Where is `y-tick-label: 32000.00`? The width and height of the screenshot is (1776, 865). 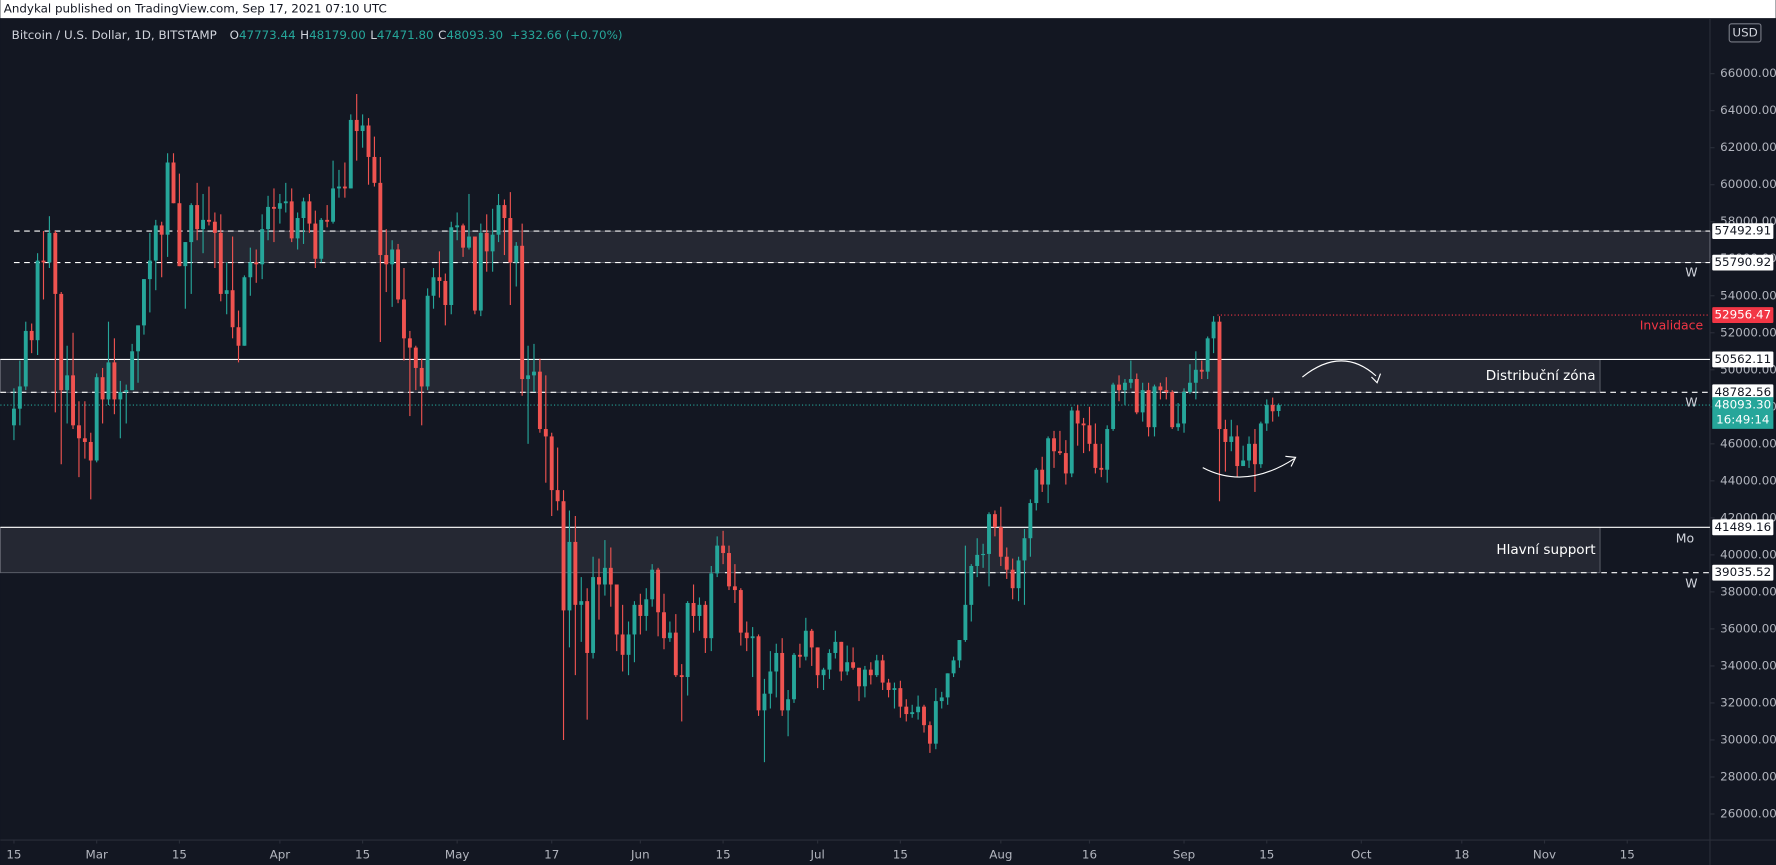 y-tick-label: 32000.00 is located at coordinates (1748, 702).